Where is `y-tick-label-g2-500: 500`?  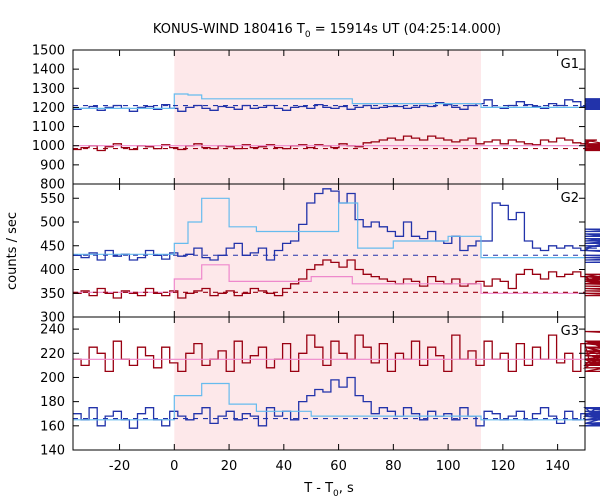
y-tick-label-g2-500: 500 is located at coordinates (52, 223).